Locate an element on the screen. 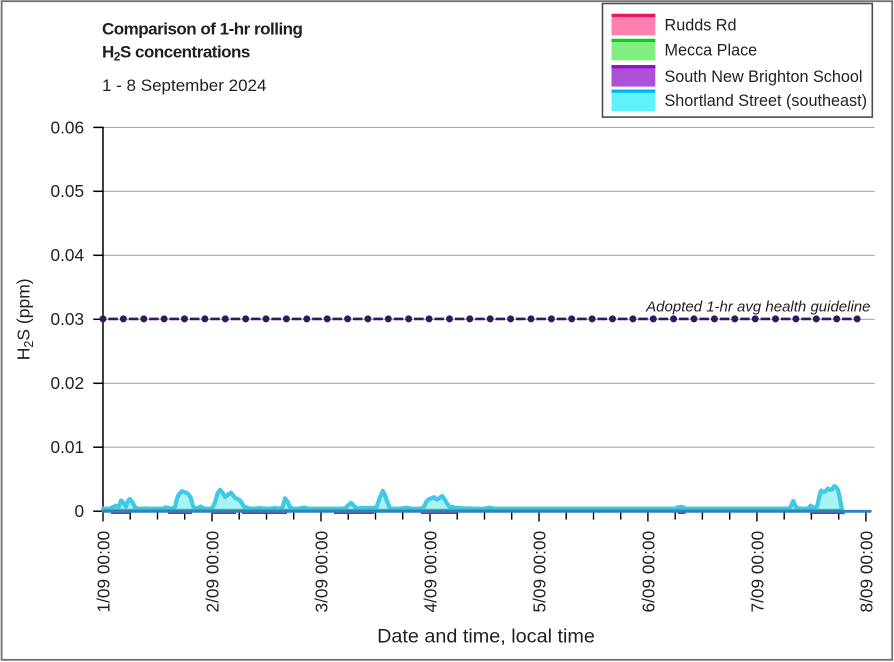 This screenshot has width=894, height=662. svg-text: H2S (ppm) is located at coordinates (25, 319).